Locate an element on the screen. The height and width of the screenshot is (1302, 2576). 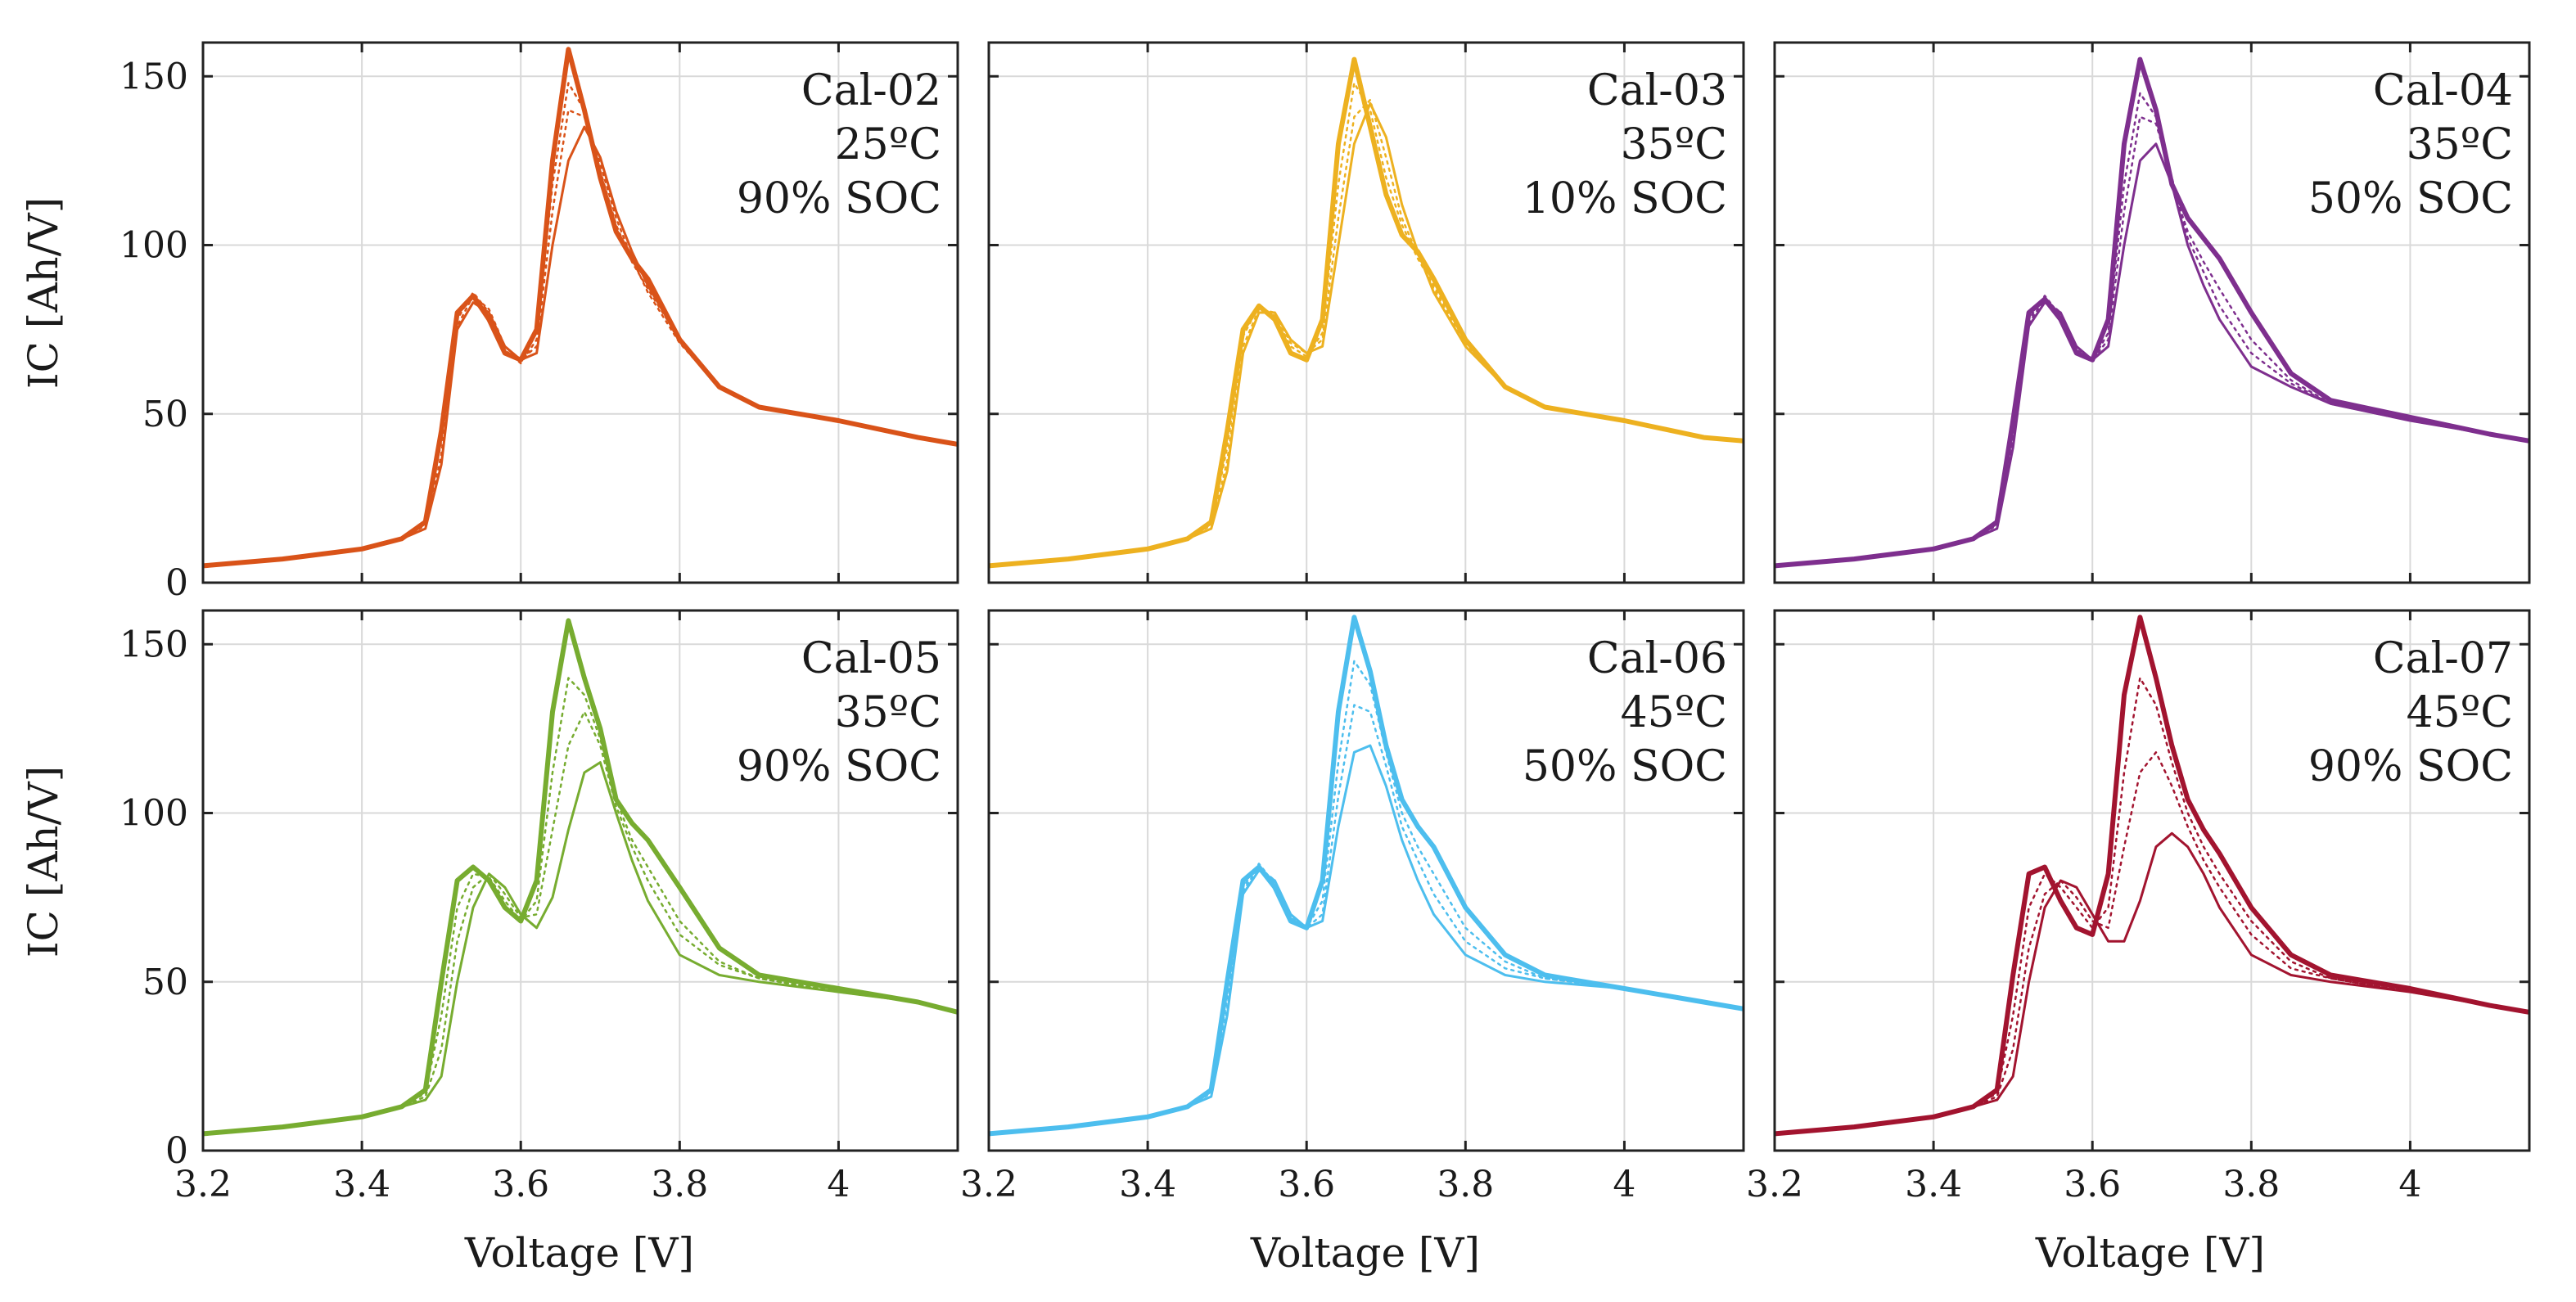
panel-label-line-1: Cal-06 is located at coordinates (1657, 658).